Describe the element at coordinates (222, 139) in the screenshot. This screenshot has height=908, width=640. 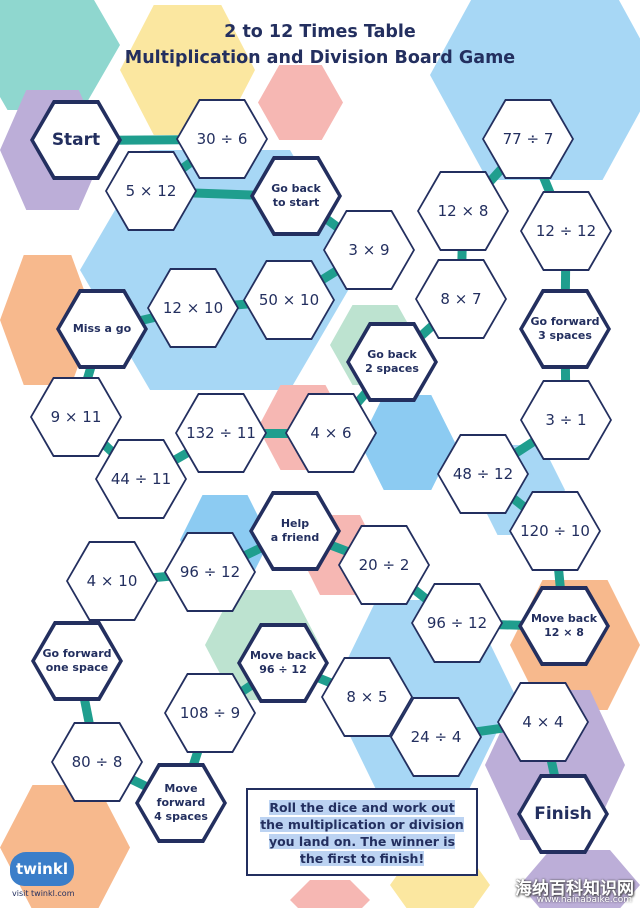
I see `board-space-label: 30 ÷ 6` at that location.